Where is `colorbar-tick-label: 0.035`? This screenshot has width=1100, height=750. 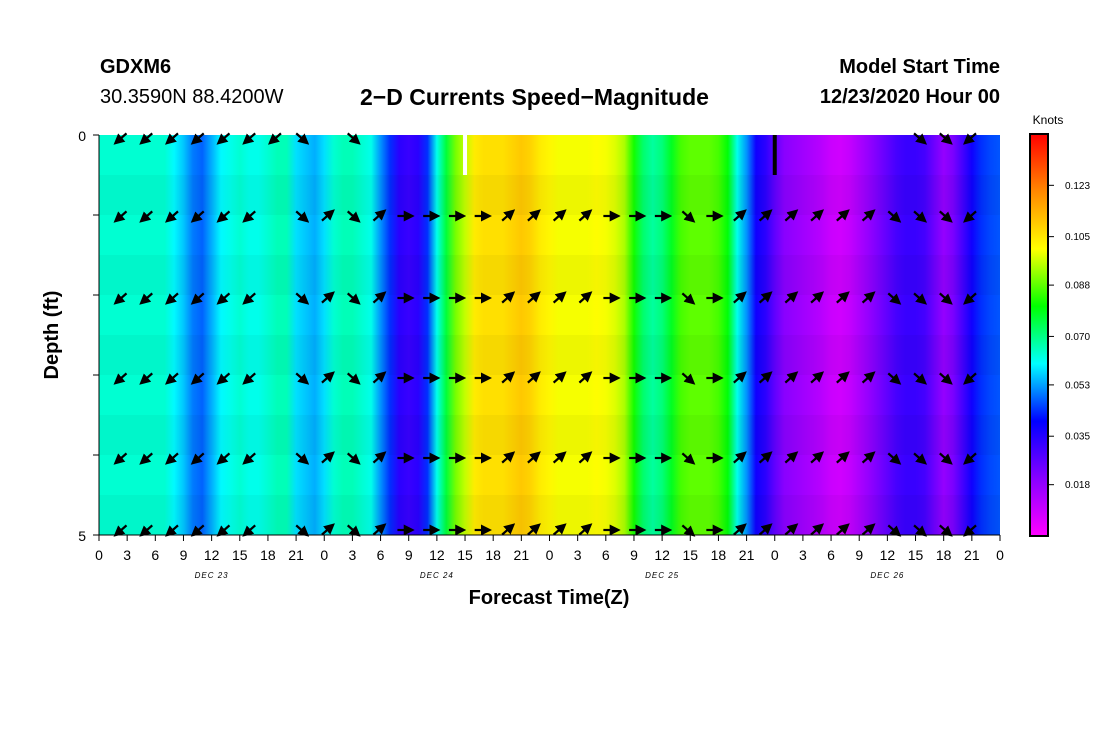 colorbar-tick-label: 0.035 is located at coordinates (1077, 437).